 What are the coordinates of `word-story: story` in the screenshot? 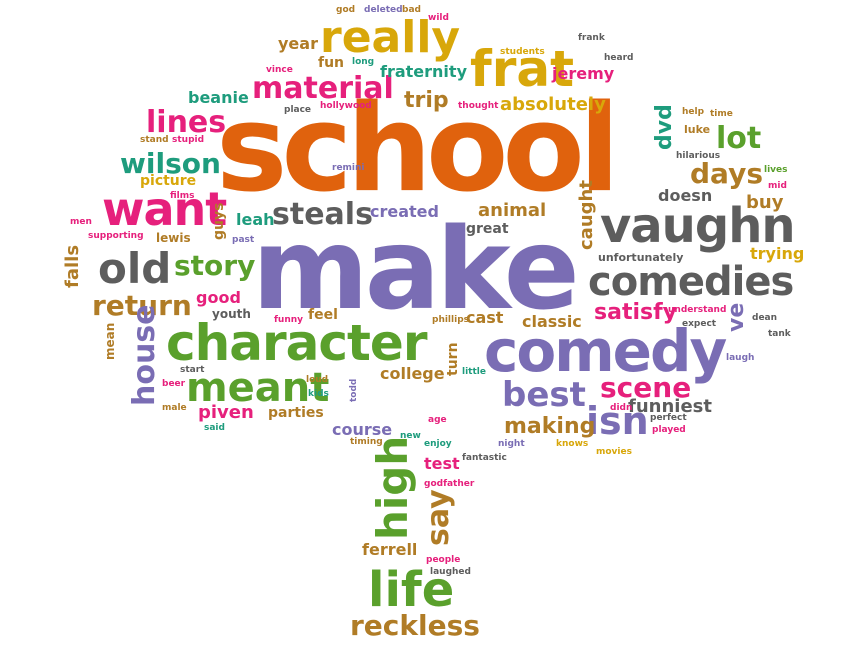 It's located at (215, 265).